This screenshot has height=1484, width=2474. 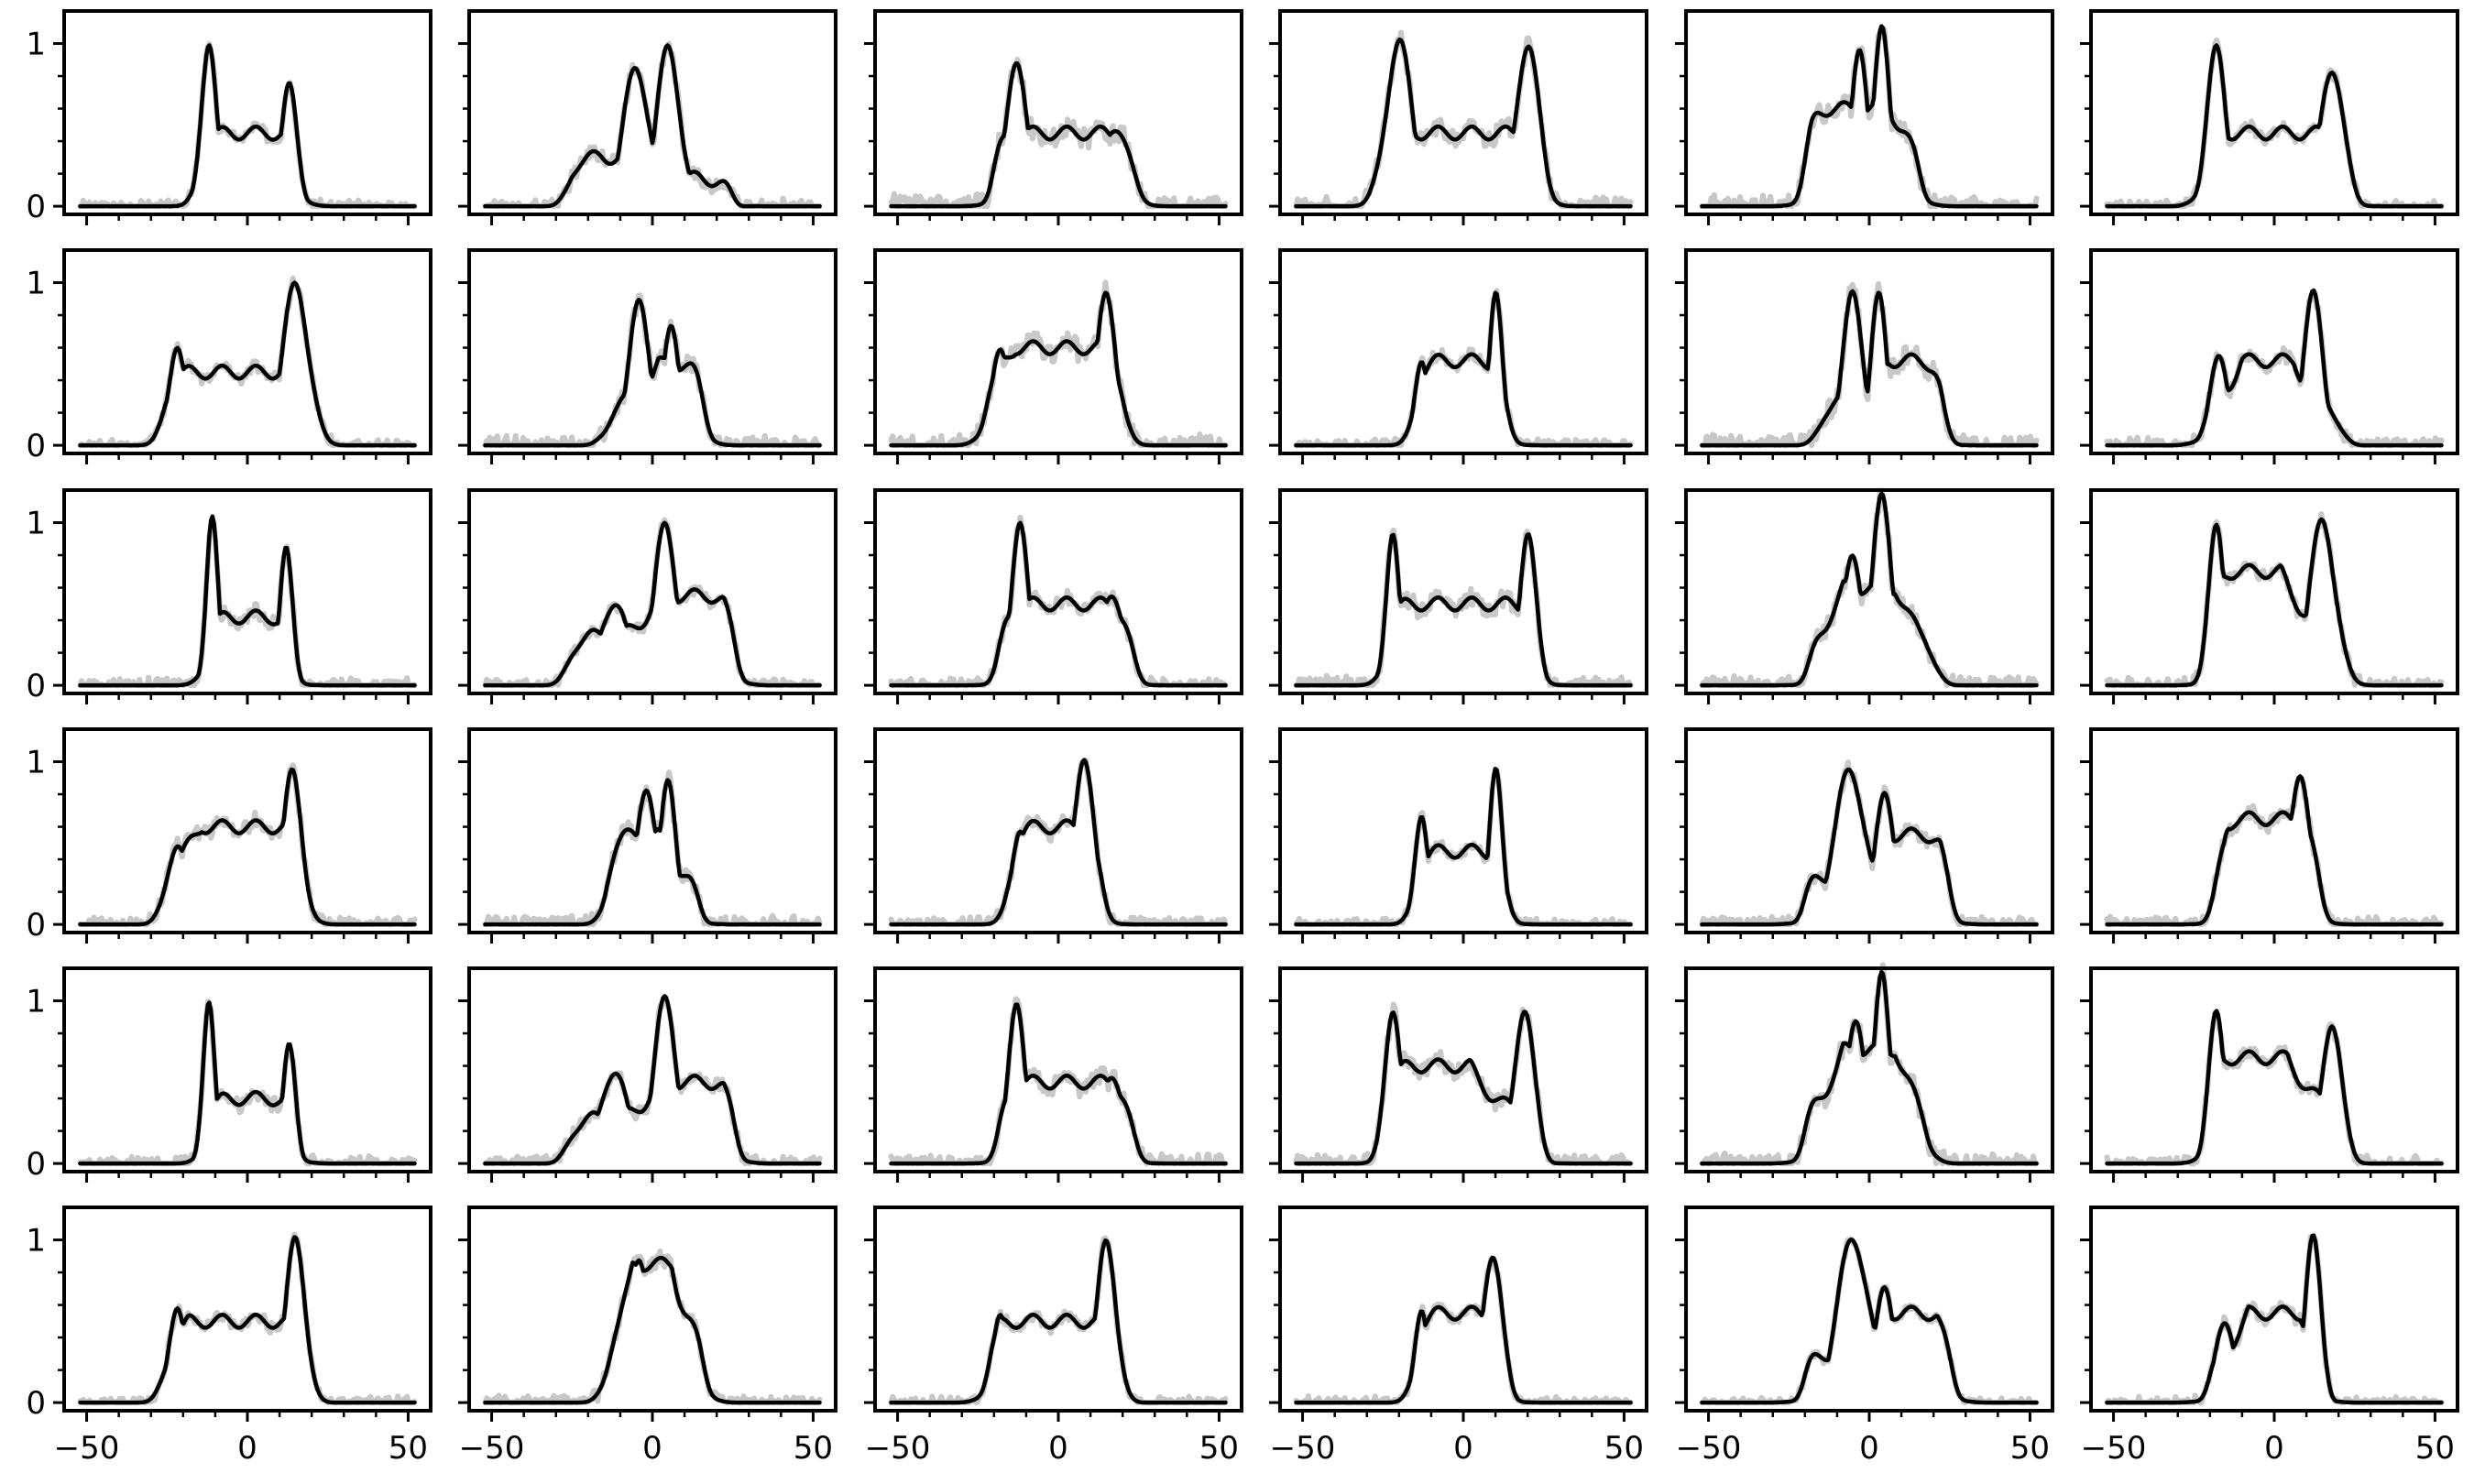 I want to click on panel-r5-c4: −50 0 50, so click(x=1864, y=1337).